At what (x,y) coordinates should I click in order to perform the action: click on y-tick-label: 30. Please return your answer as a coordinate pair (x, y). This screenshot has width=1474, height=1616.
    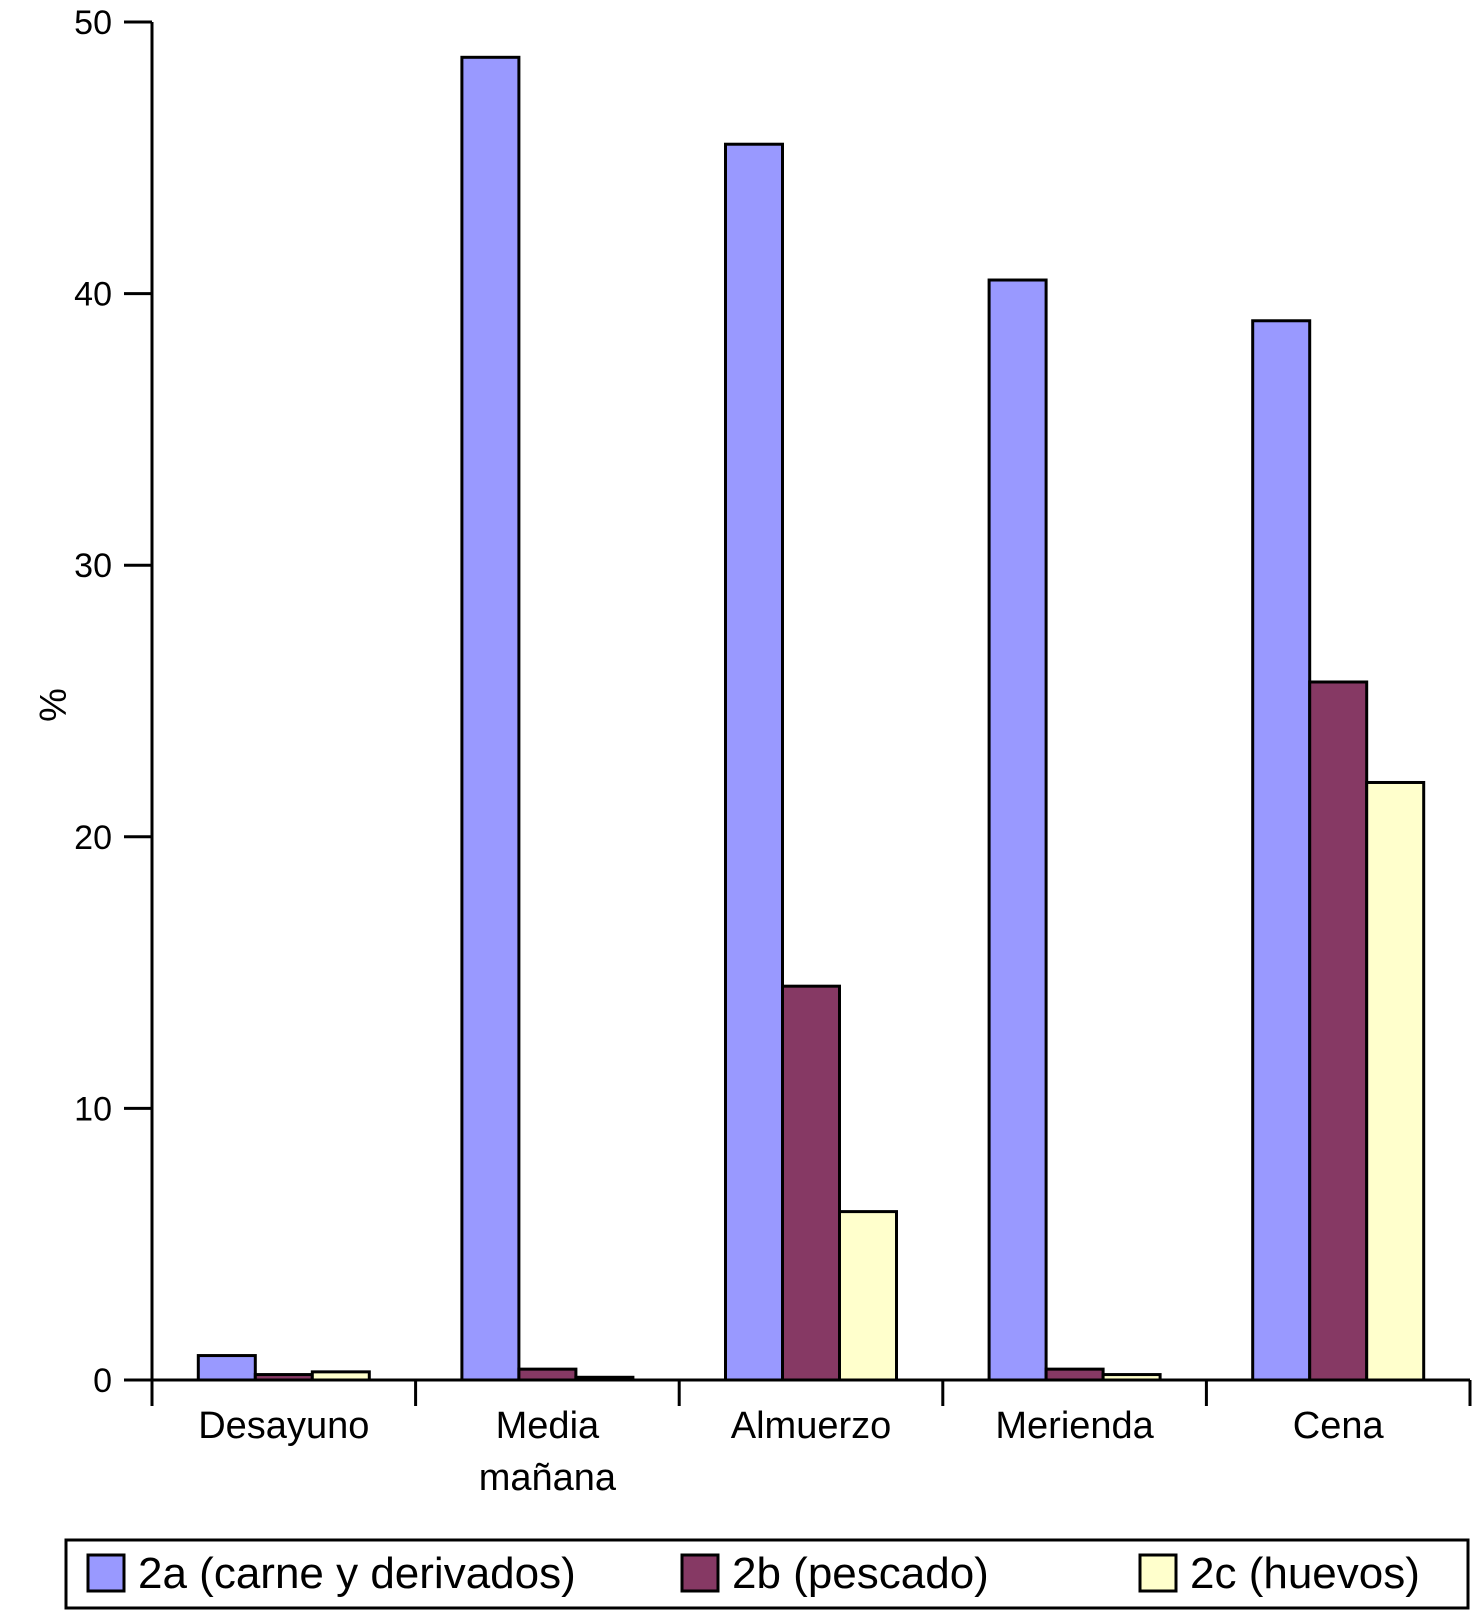
    Looking at the image, I should click on (93, 566).